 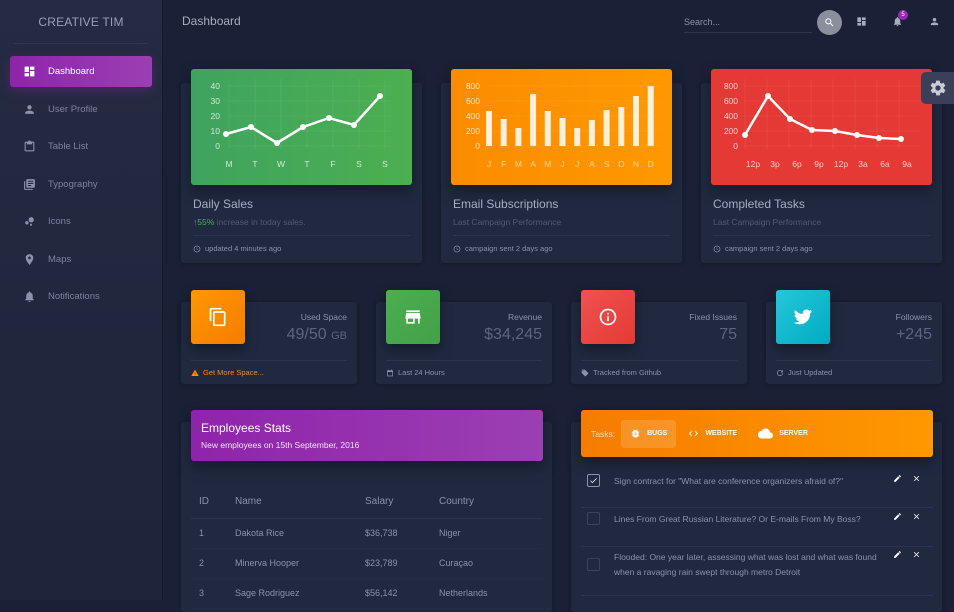 What do you see at coordinates (621, 164) in the screenshot?
I see `svg-text: O` at bounding box center [621, 164].